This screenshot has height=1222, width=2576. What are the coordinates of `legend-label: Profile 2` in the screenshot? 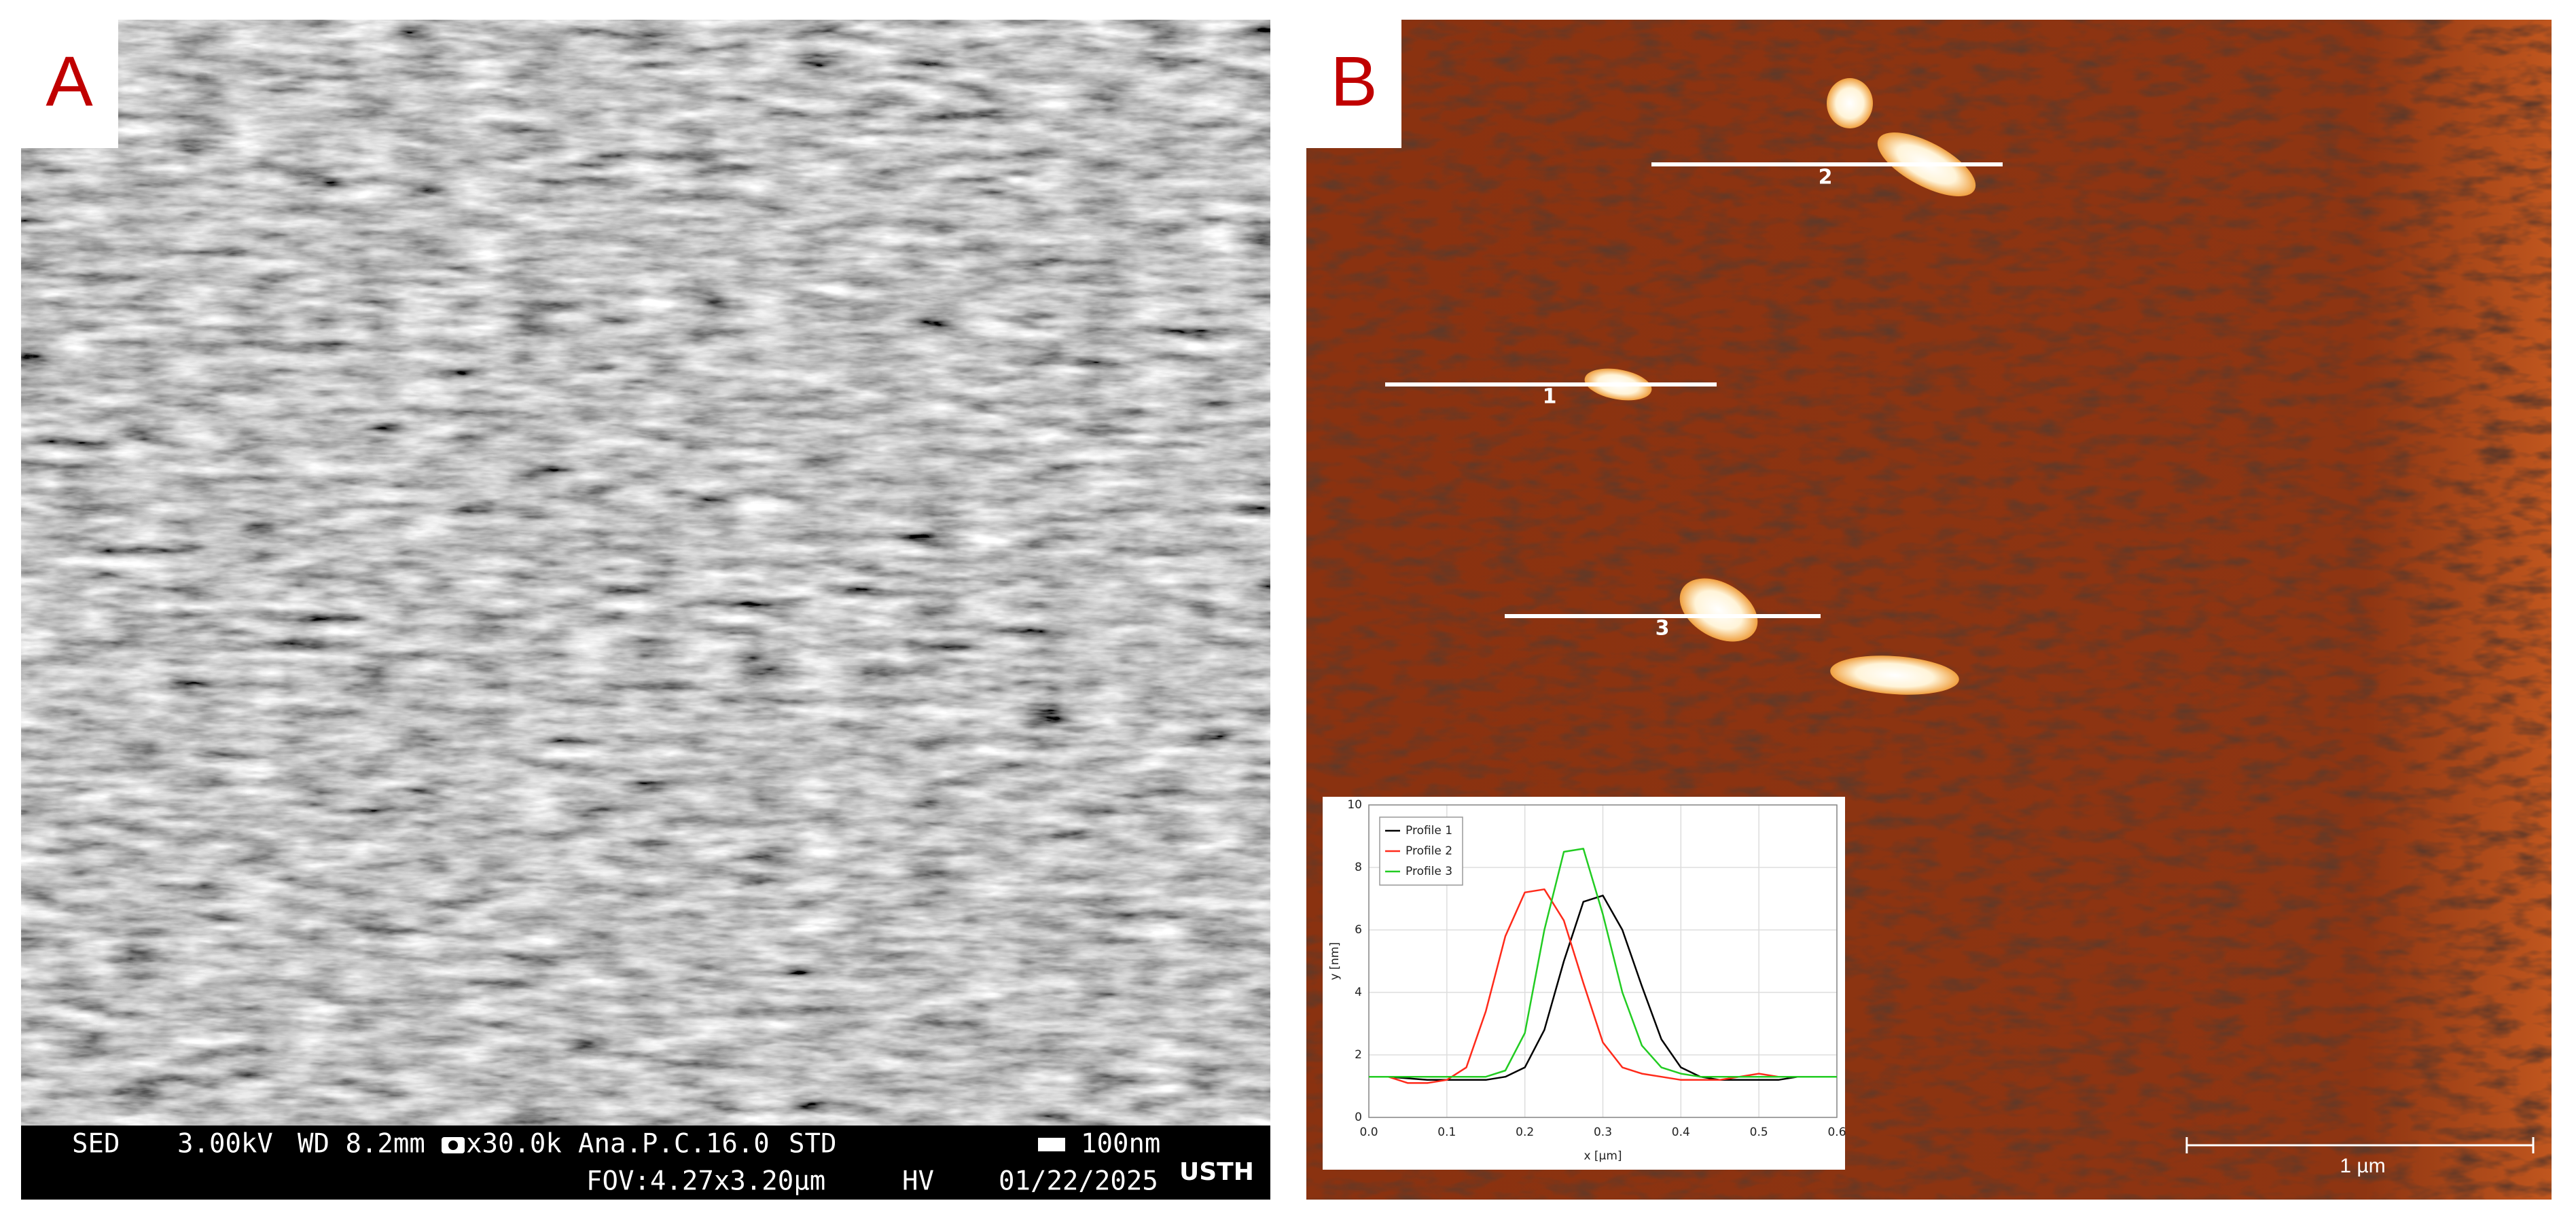 It's located at (1429, 851).